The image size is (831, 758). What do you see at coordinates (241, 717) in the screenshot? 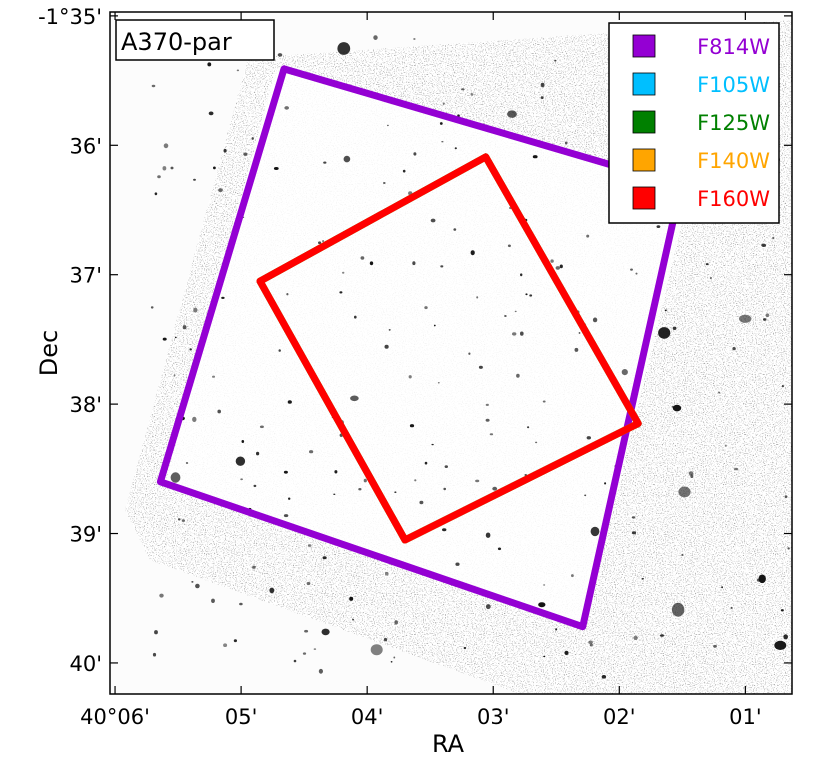
I see `x-tick-label: 05'` at bounding box center [241, 717].